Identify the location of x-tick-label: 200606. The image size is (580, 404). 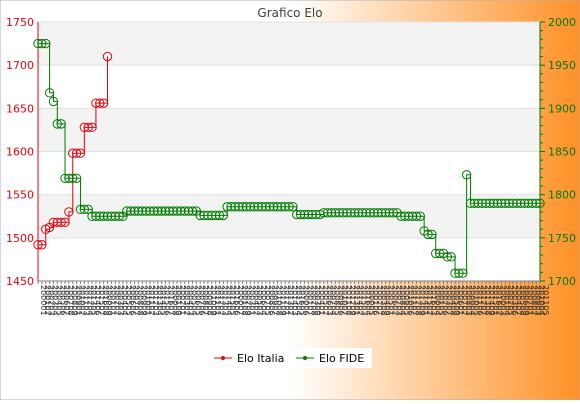
(132, 300).